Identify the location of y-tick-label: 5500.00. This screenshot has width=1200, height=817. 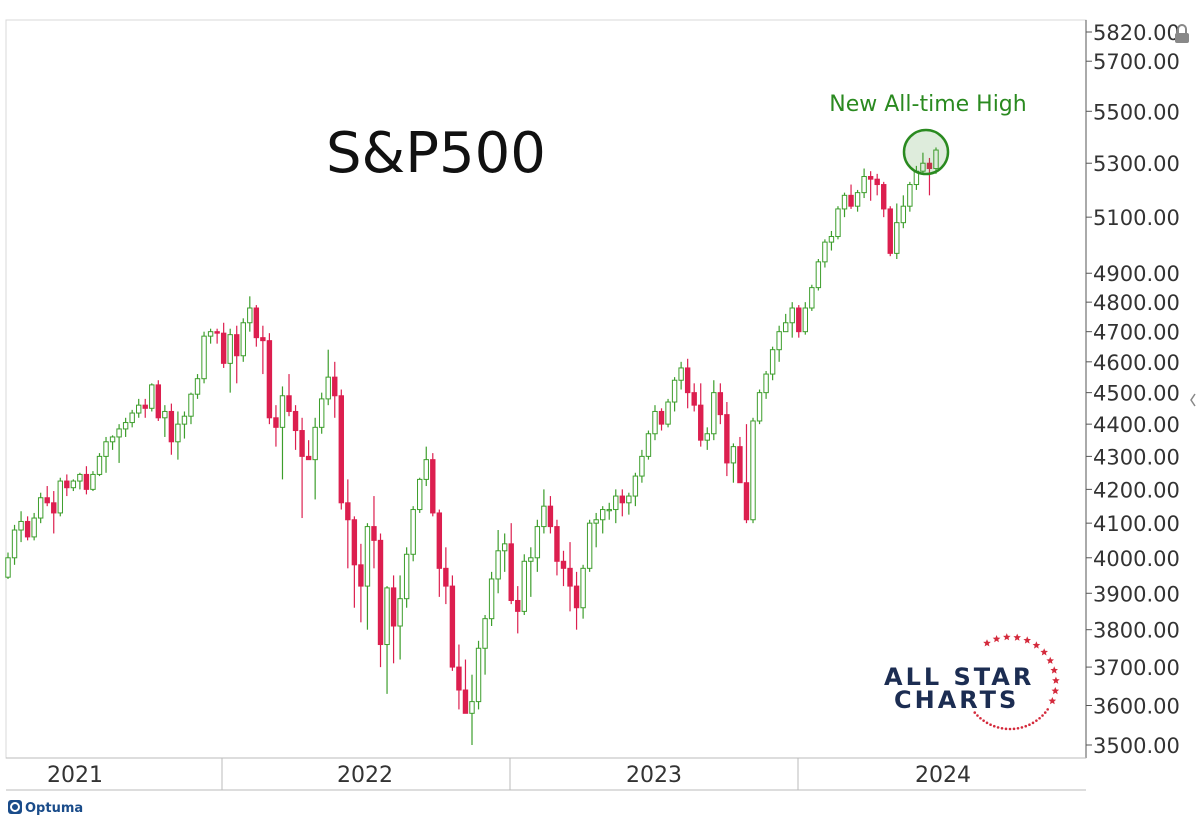
(1136, 112).